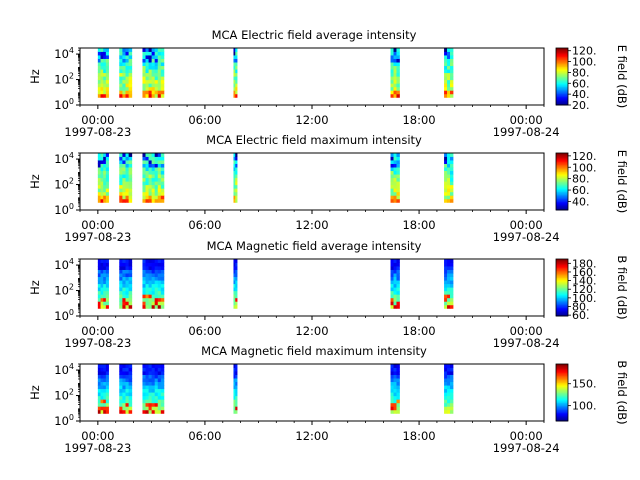 Image resolution: width=640 pixels, height=480 pixels. What do you see at coordinates (418, 225) in the screenshot?
I see `x-tick-label: 18:00` at bounding box center [418, 225].